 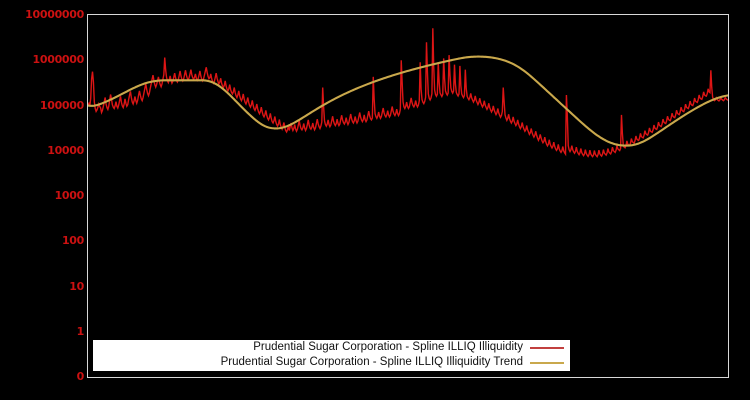 I want to click on y-axis-tick-label: 100, so click(x=72, y=241).